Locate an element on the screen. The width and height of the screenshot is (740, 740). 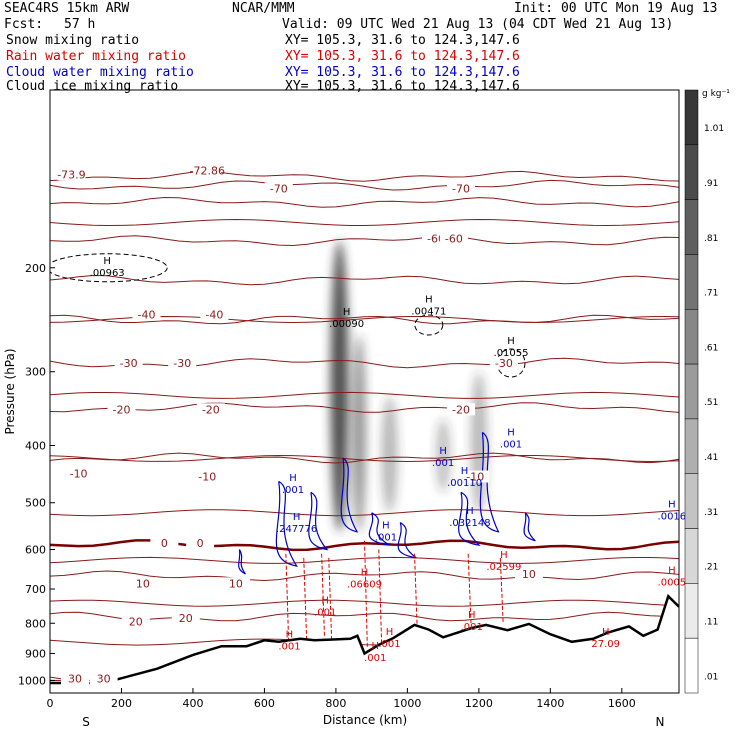
colorbar-label: .91 is located at coordinates (711, 184).